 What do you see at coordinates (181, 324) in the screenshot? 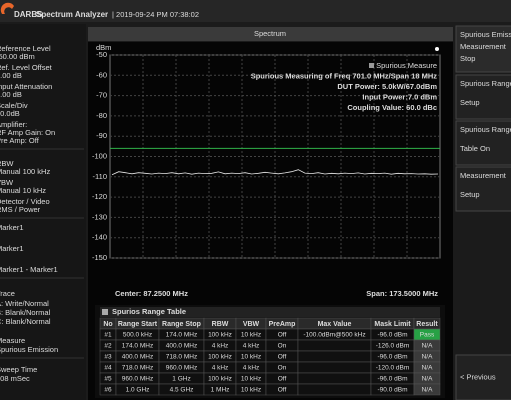
I see `header-text: Range Stop` at bounding box center [181, 324].